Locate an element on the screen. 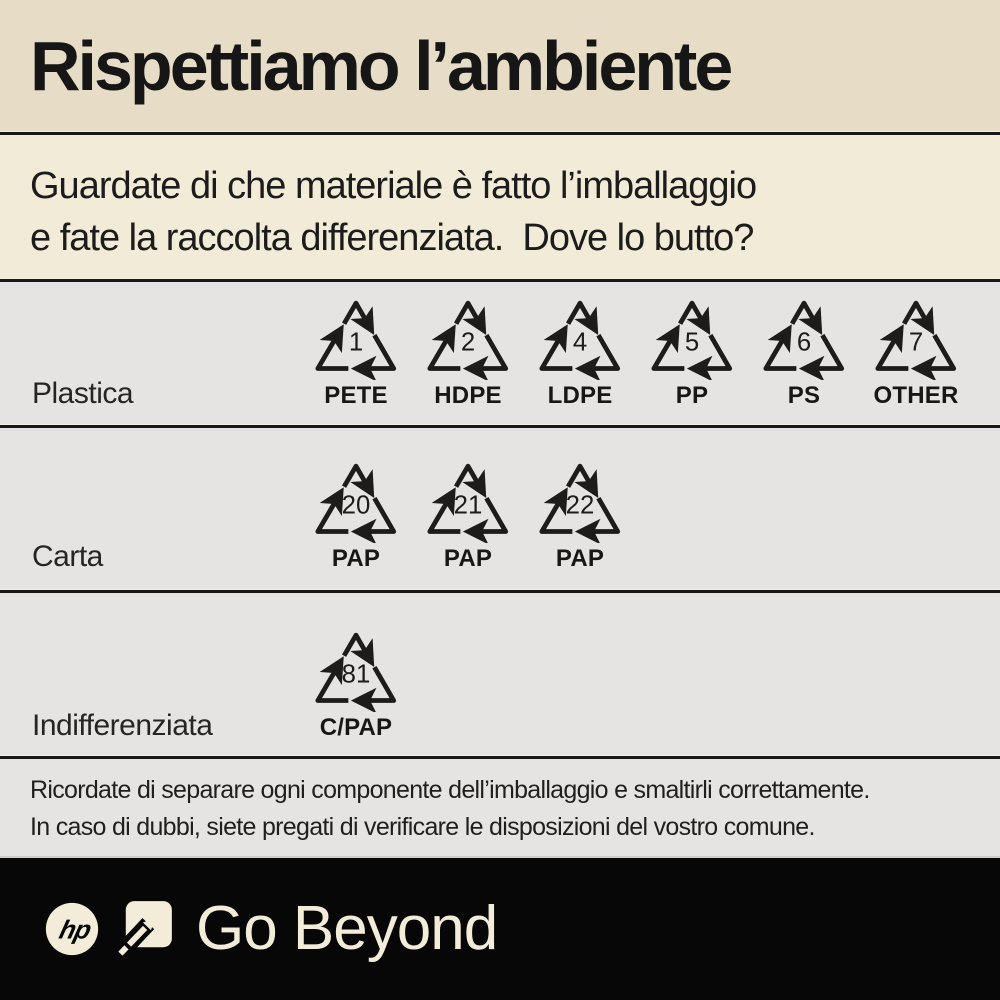 This screenshot has height=1000, width=1000. recycling-triangle-icon: 4 is located at coordinates (580, 338).